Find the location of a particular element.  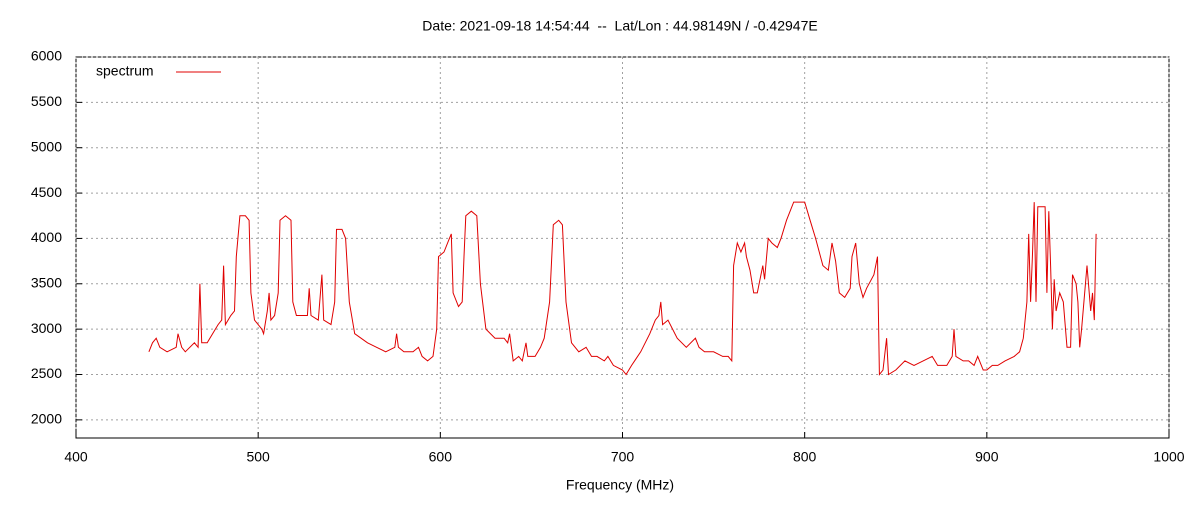

y-tick-label: 5000 is located at coordinates (46, 146).